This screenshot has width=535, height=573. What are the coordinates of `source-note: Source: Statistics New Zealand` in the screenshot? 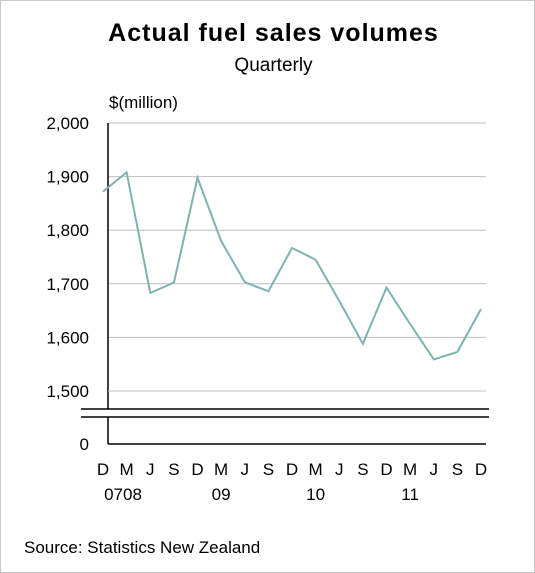 It's located at (142, 547).